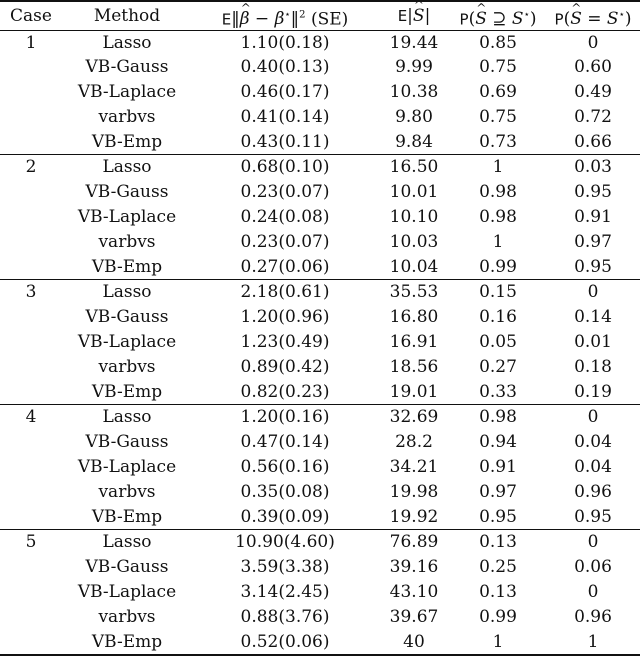 Image resolution: width=640 pixels, height=656 pixels. What do you see at coordinates (320, 642) in the screenshot?
I see `table-row: VB-Emp 0.52(0.06) 40 1 1` at bounding box center [320, 642].